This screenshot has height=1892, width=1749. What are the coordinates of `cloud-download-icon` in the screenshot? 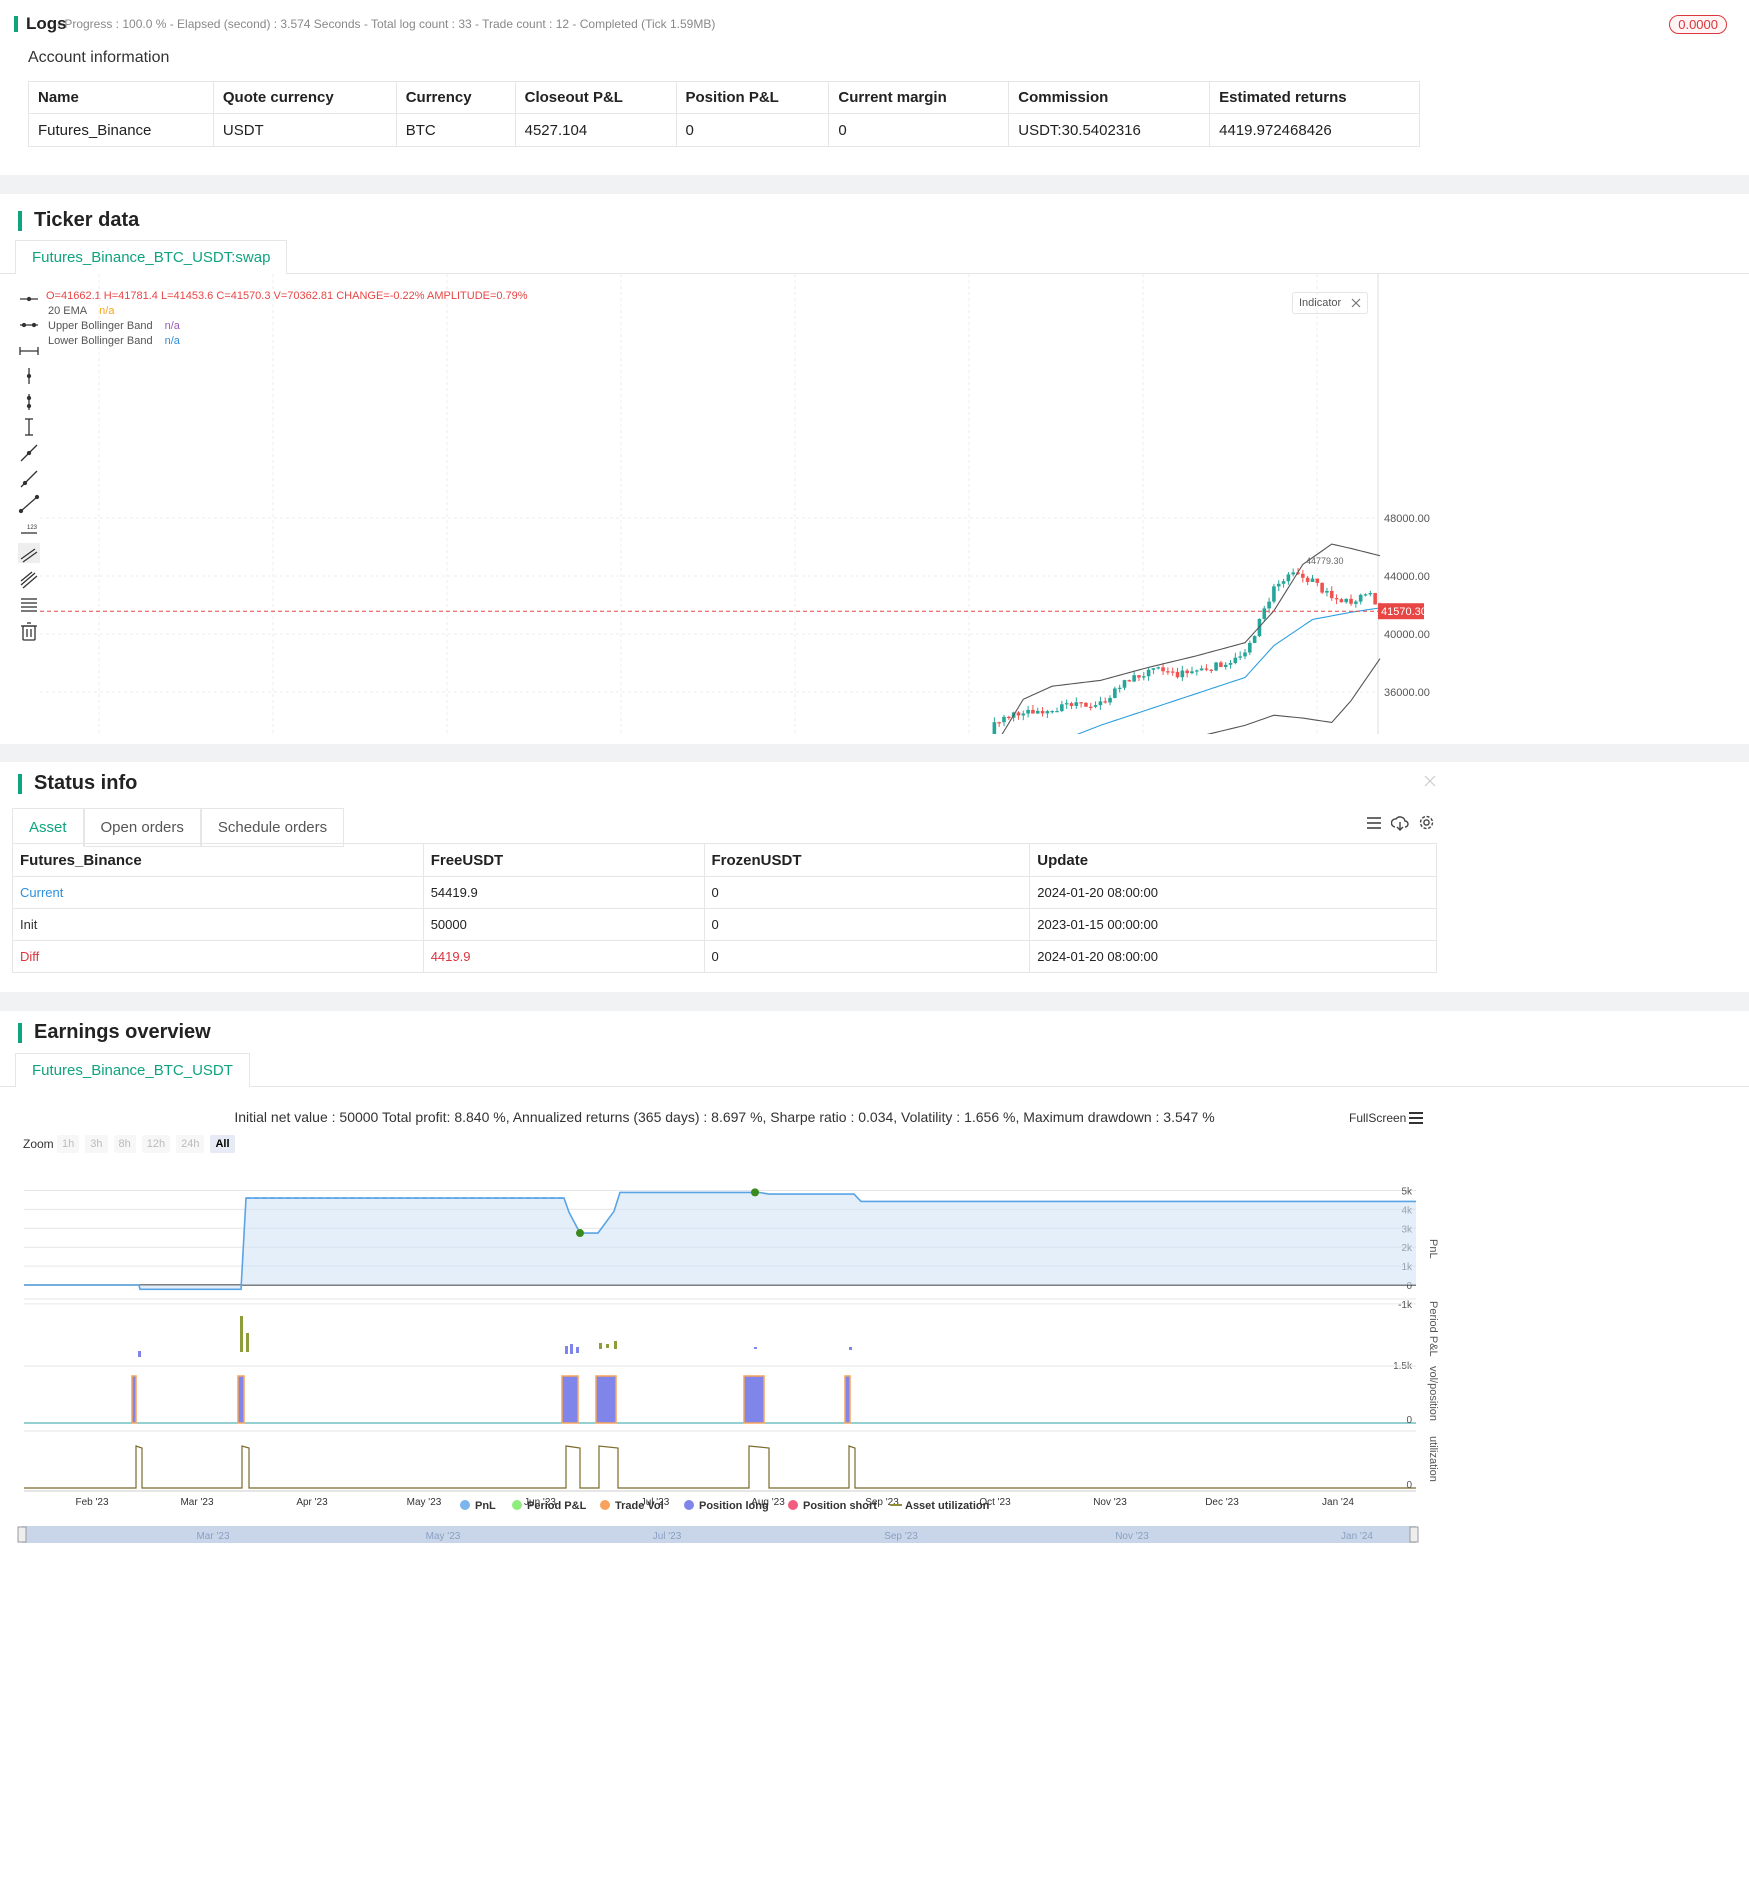 It's located at (1400, 823).